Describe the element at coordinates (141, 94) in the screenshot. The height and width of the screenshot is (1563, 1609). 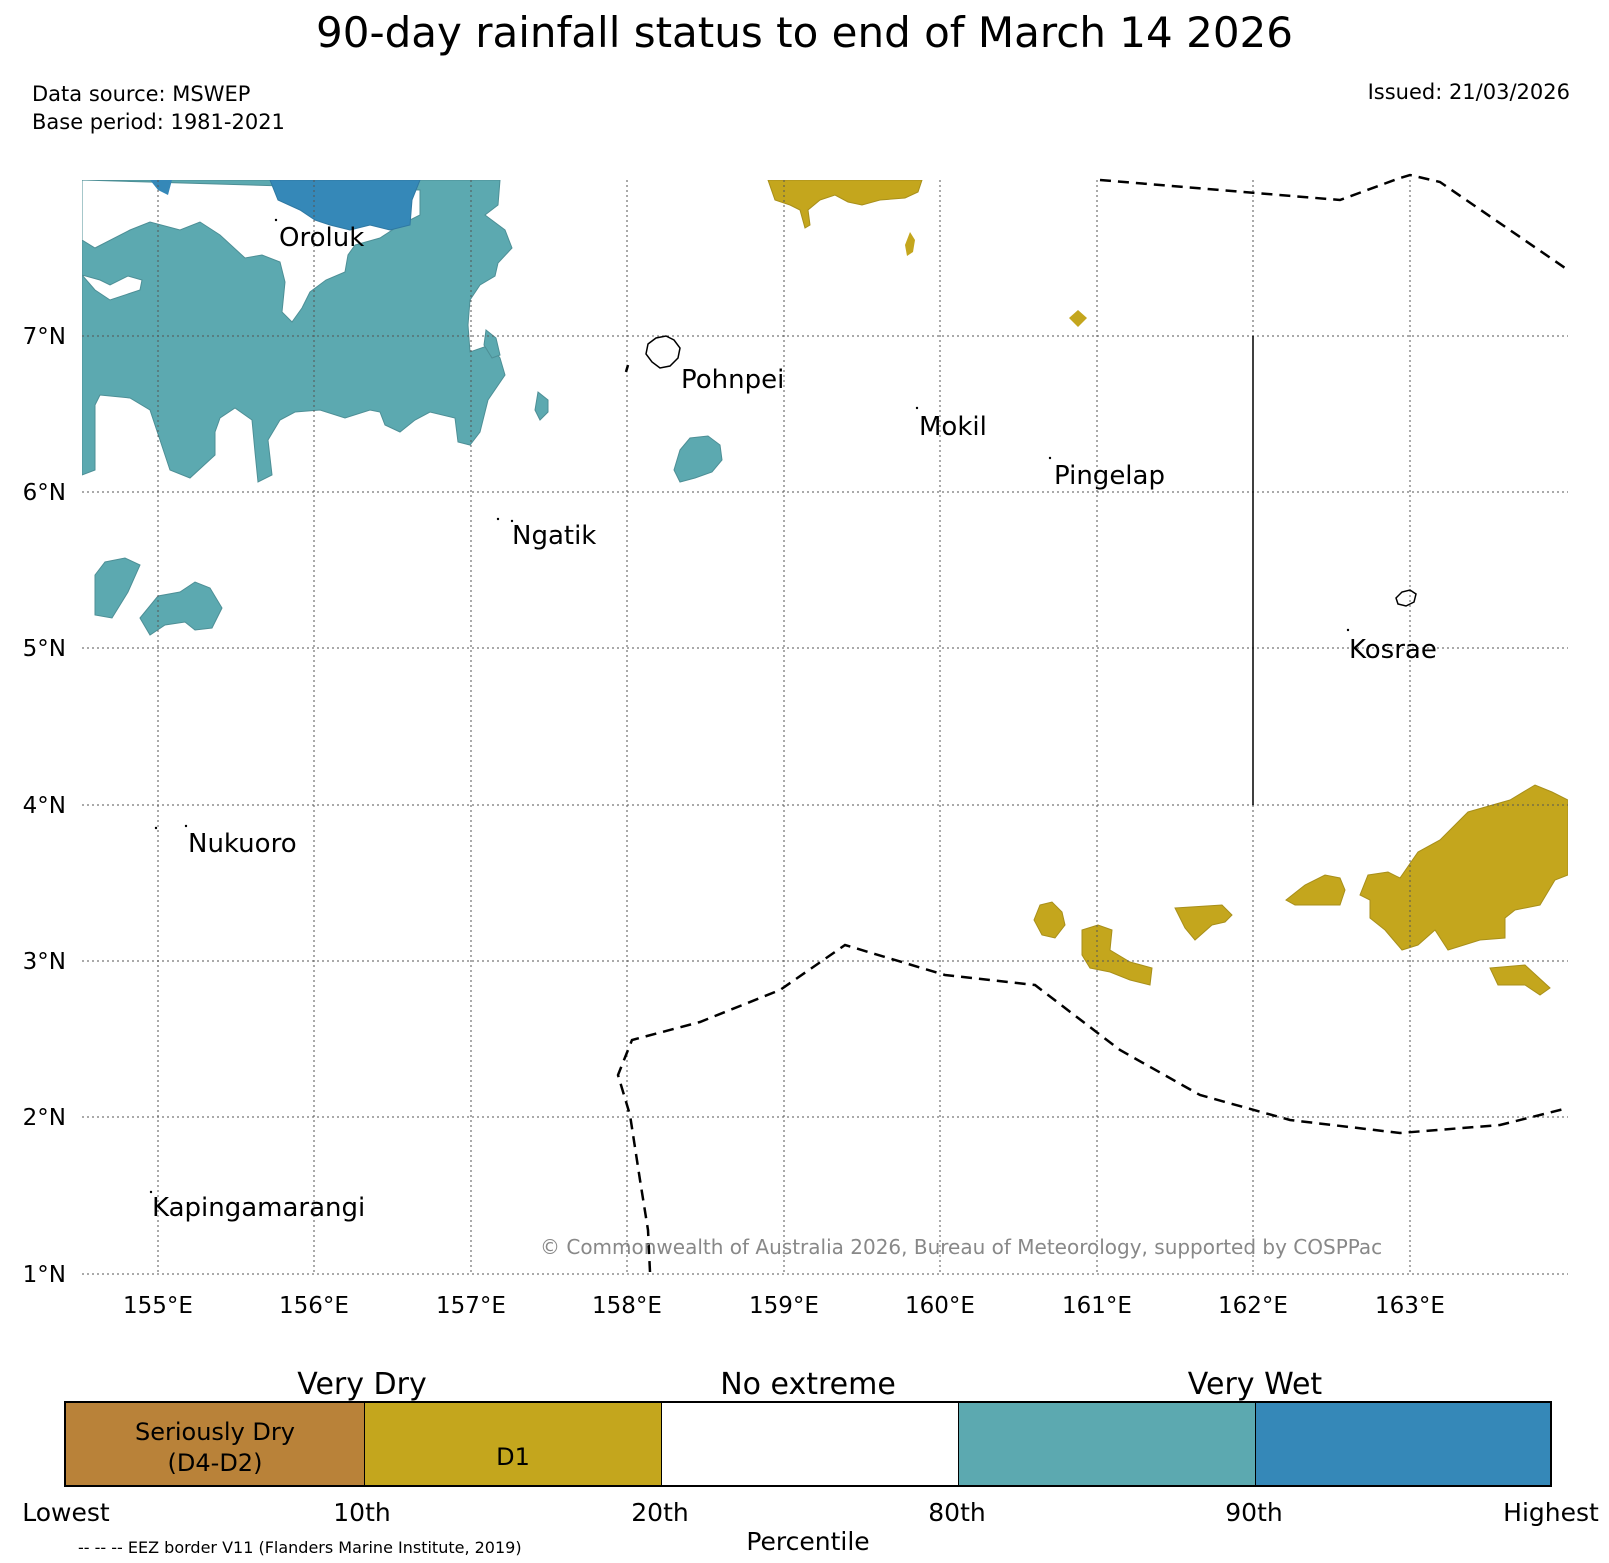
I see `data-source-text: Data source: MSWEP` at that location.